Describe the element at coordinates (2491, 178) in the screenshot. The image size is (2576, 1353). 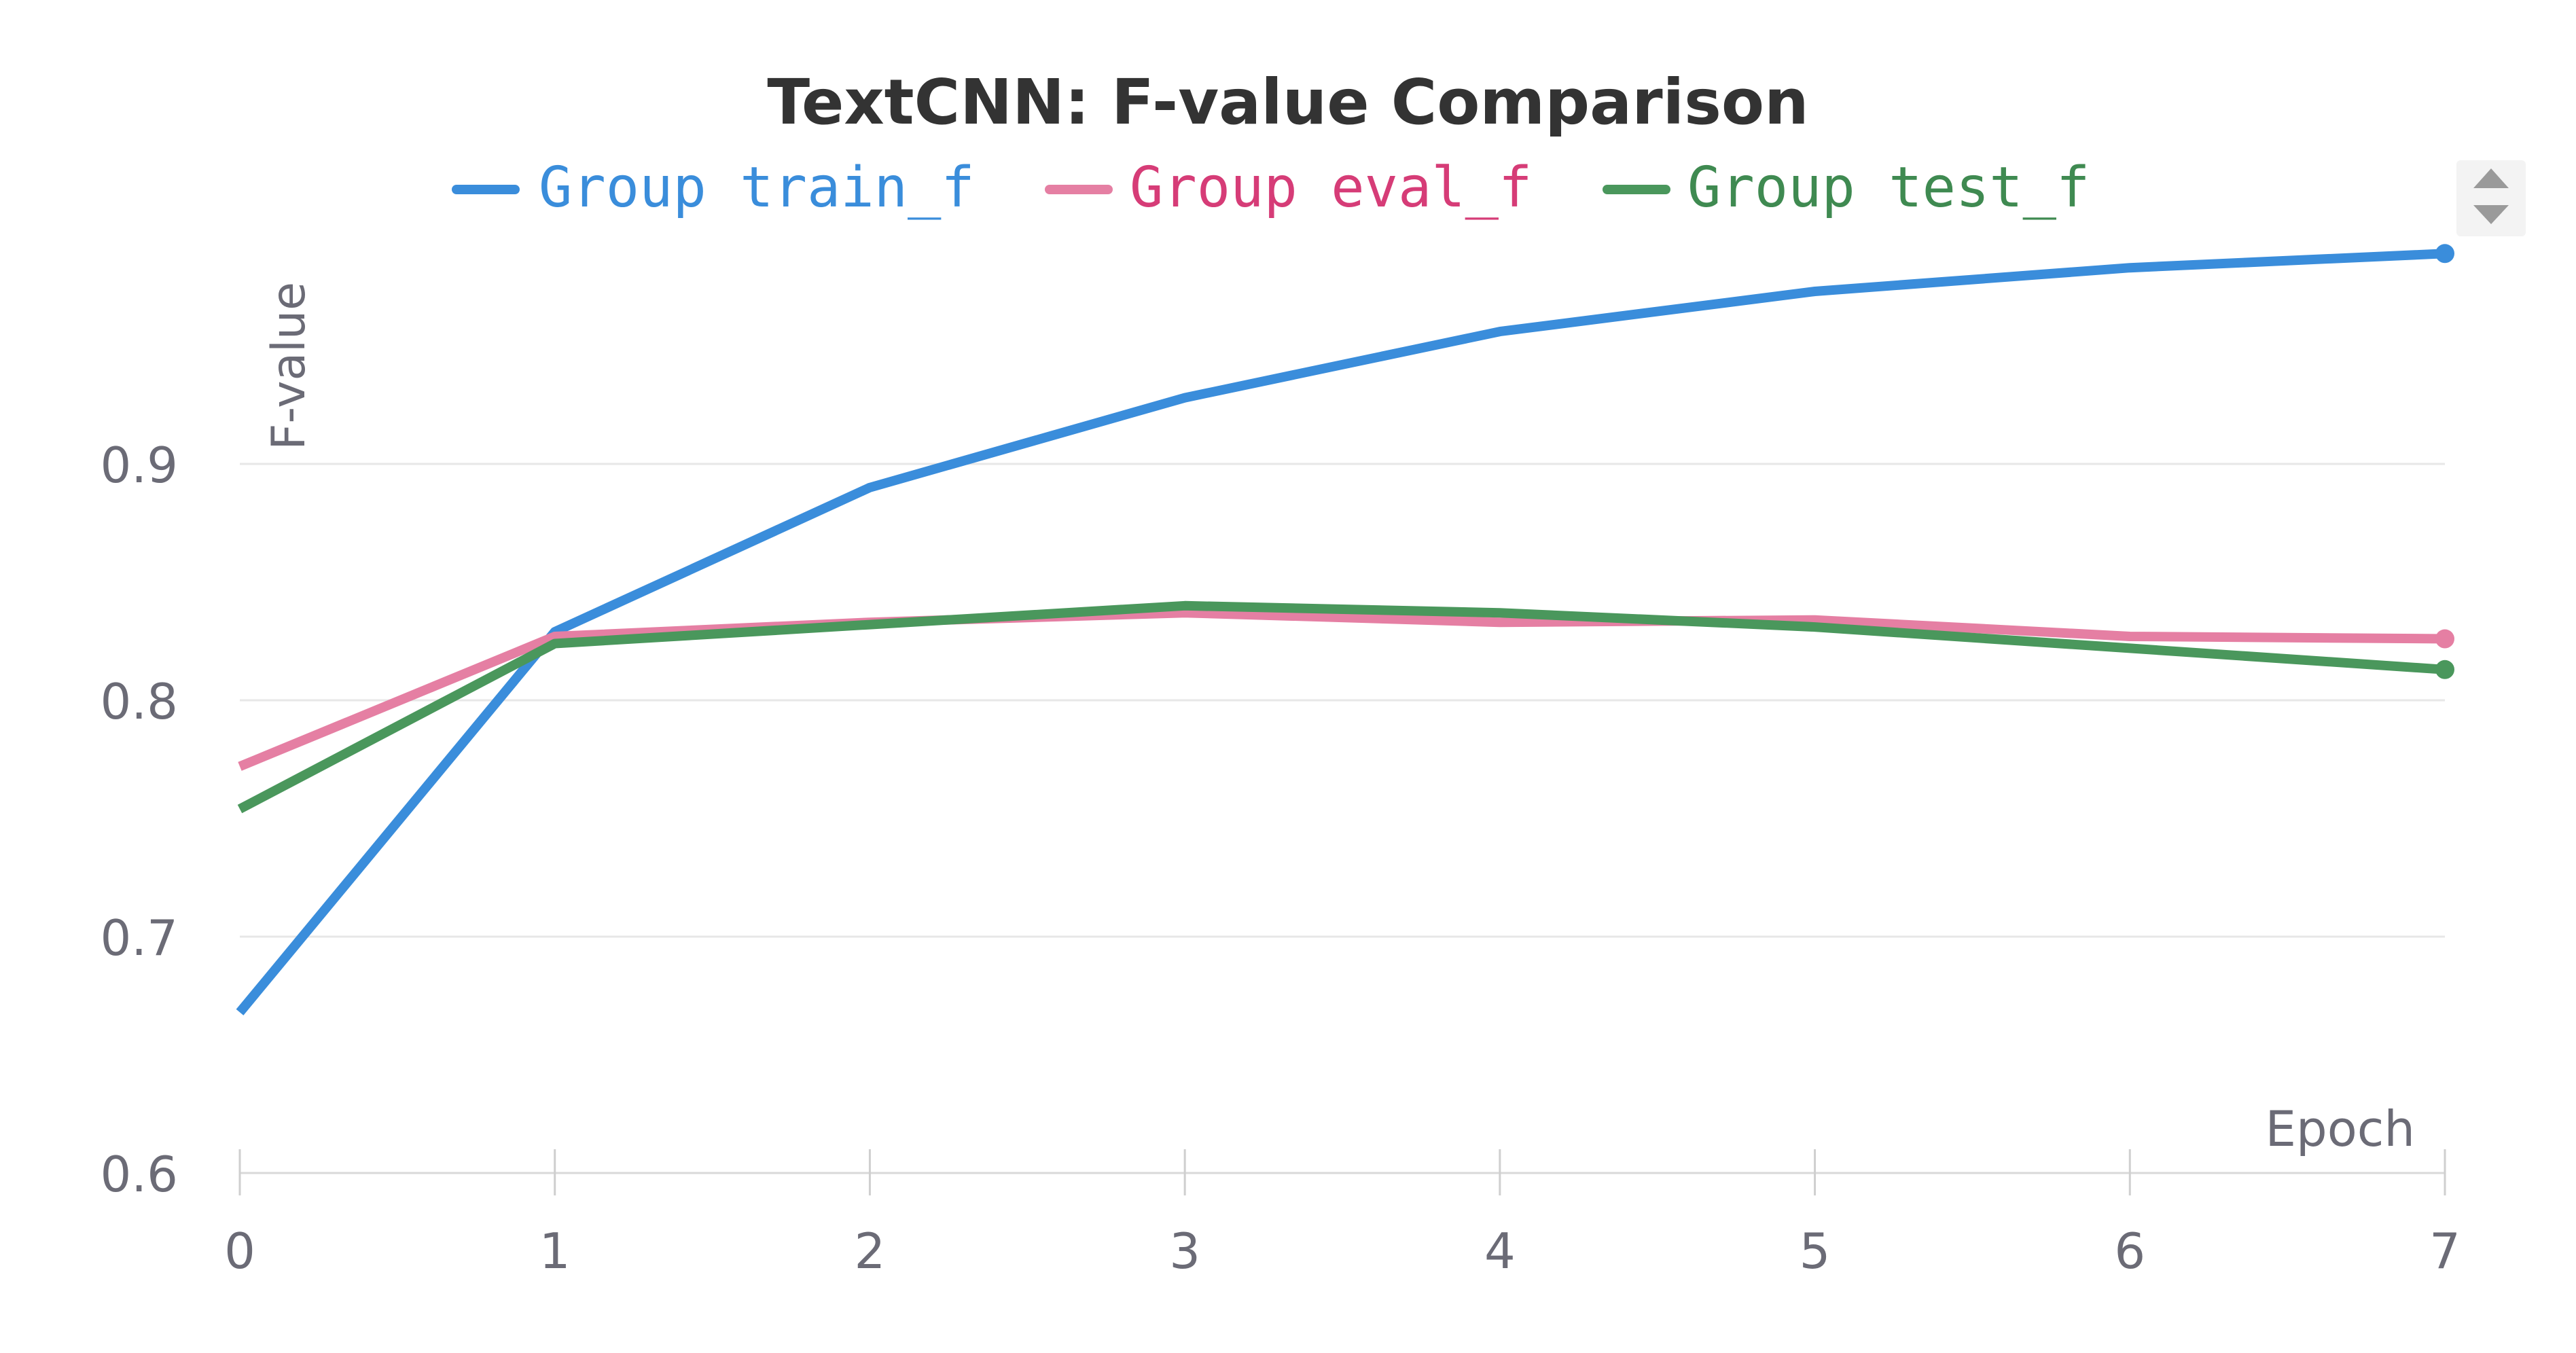
I see `legend-scroll-up-icon` at that location.